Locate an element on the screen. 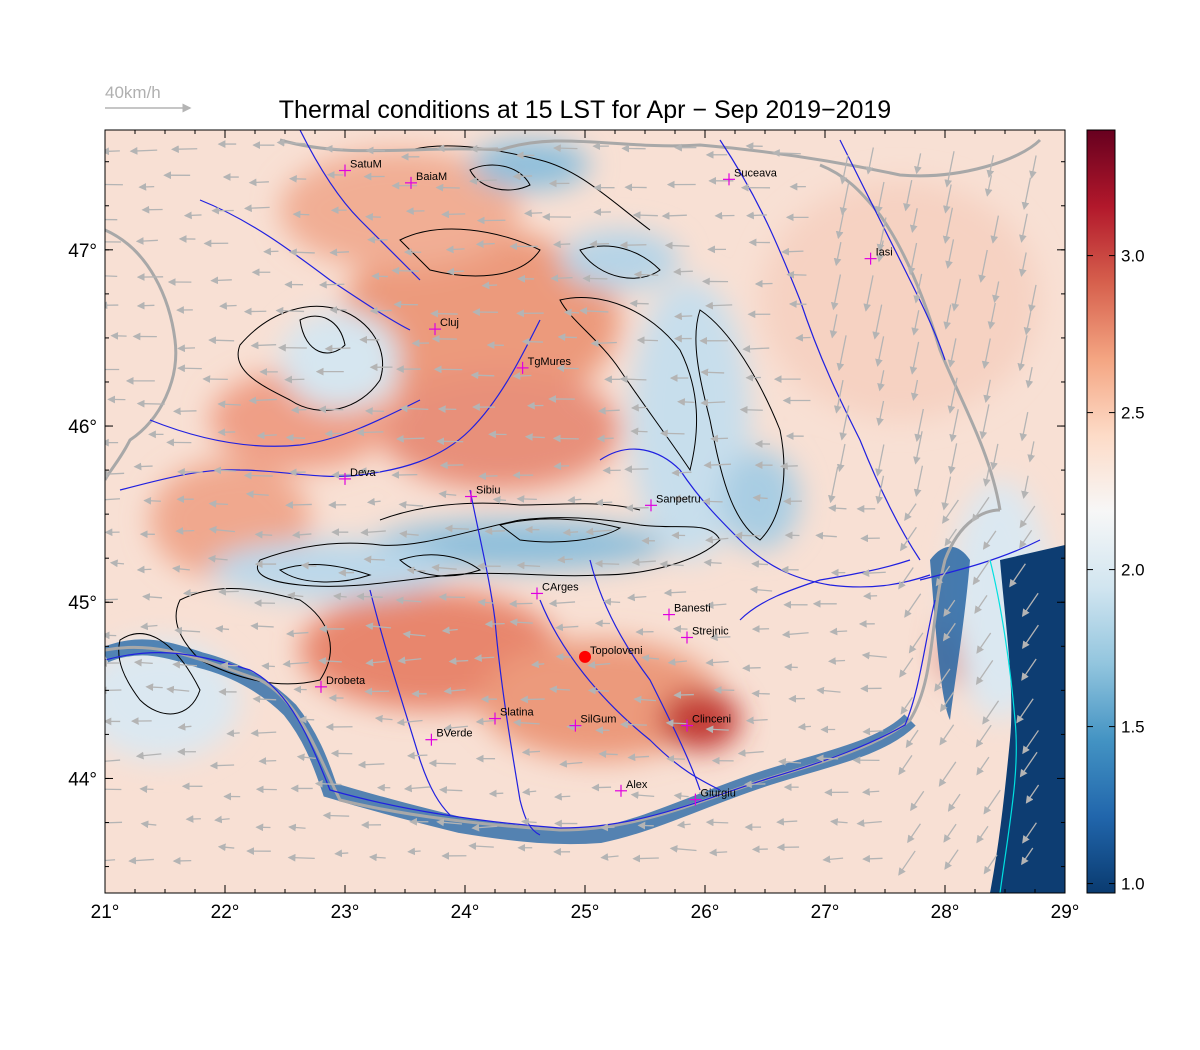 The width and height of the screenshot is (1200, 1050). station-carges: CArges is located at coordinates (555, 590).